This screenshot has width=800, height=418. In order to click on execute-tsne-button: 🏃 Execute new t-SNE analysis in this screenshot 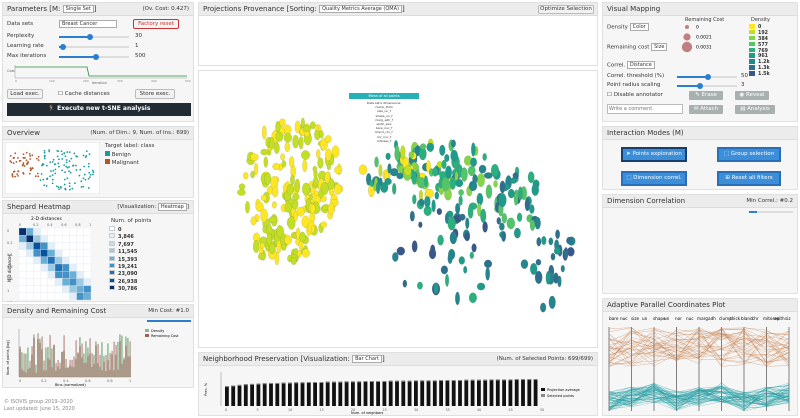, I will do `click(99, 109)`.